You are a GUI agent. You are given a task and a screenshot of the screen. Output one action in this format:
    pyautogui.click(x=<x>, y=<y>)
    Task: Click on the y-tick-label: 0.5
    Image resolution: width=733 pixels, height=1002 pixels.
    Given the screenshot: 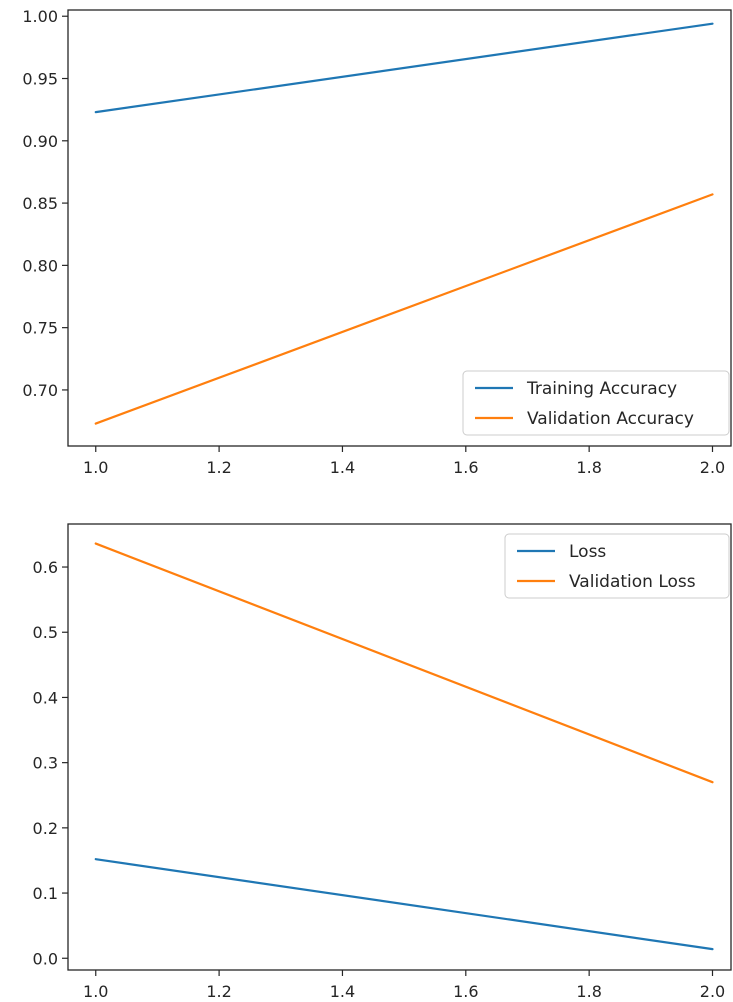 What is the action you would take?
    pyautogui.click(x=45, y=632)
    